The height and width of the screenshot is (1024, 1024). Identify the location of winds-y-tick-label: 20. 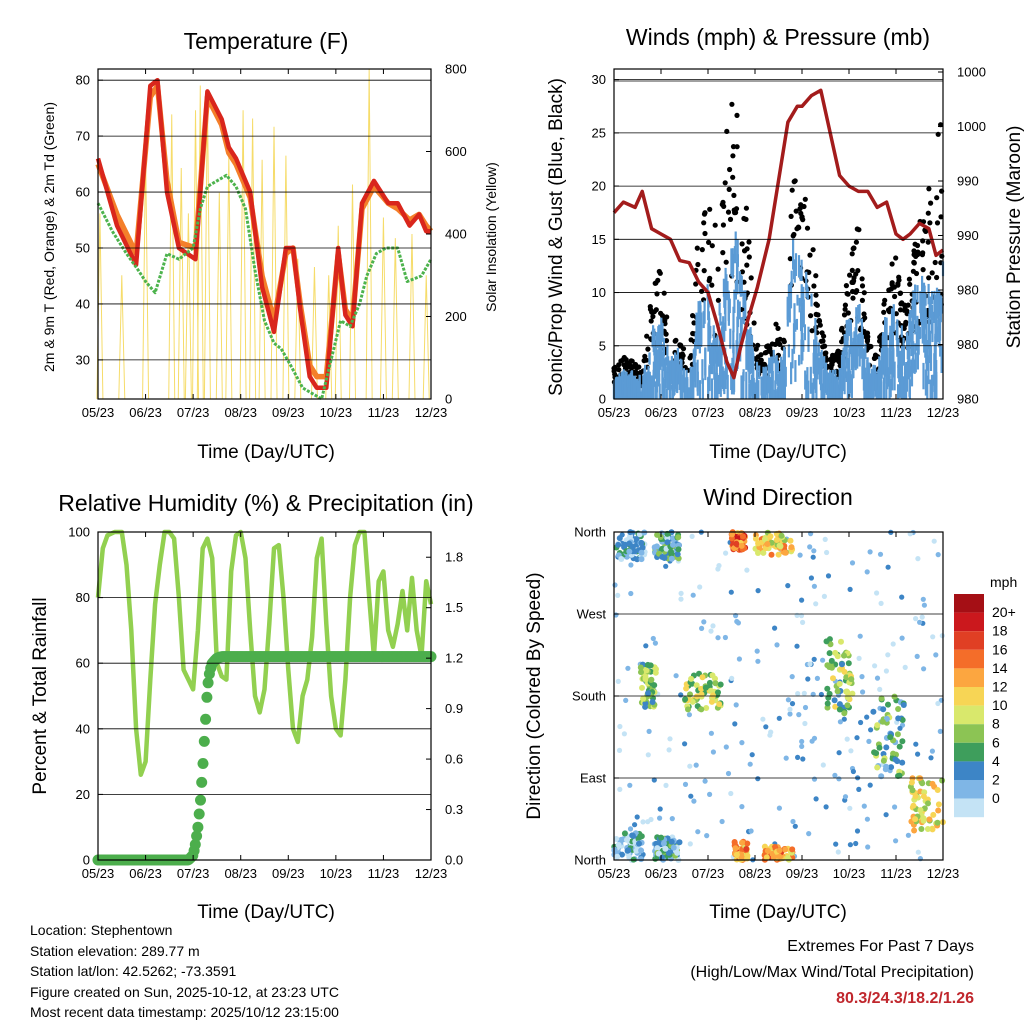
(599, 186).